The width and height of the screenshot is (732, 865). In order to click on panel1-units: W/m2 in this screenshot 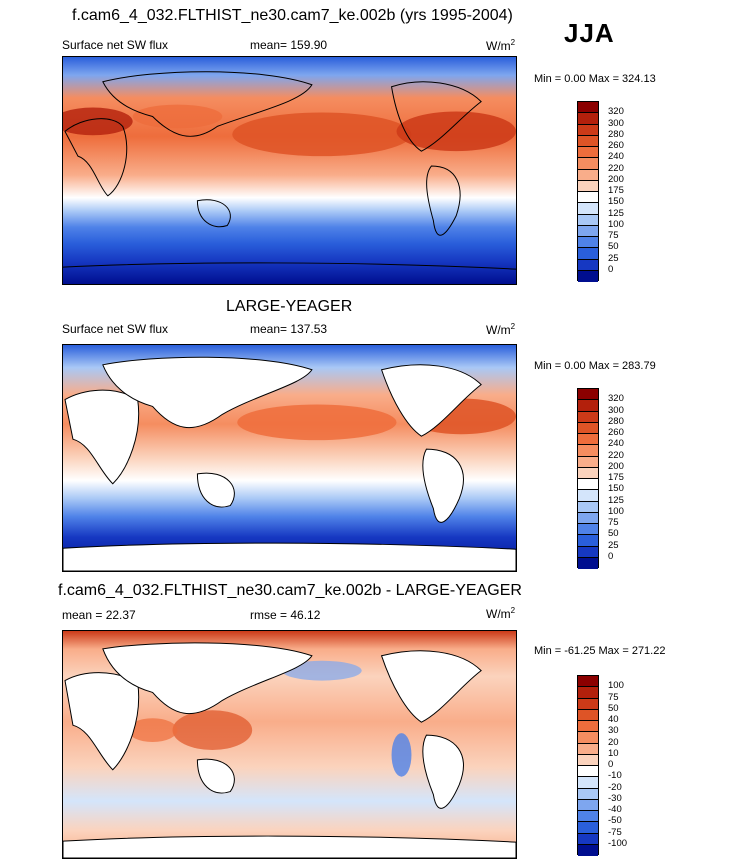, I will do `click(501, 45)`.